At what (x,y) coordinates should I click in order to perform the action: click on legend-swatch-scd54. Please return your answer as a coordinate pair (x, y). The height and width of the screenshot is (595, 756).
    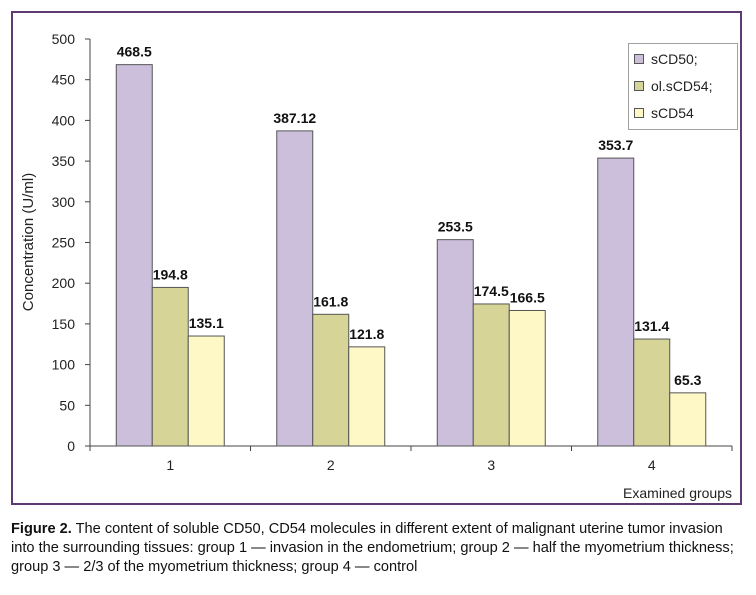
    Looking at the image, I should click on (639, 113).